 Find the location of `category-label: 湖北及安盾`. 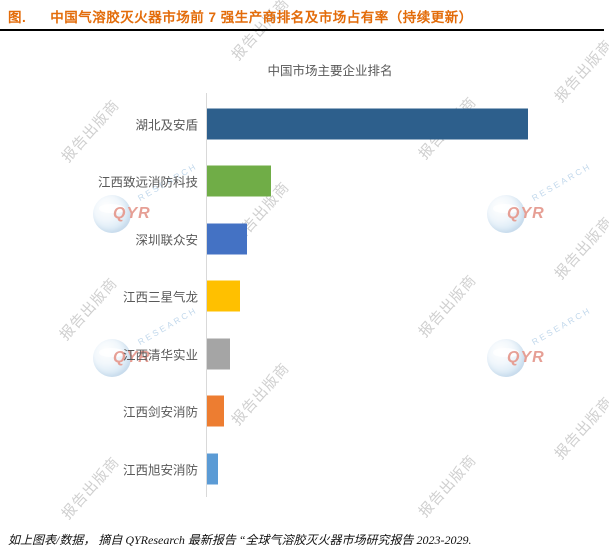

category-label: 湖北及安盾 is located at coordinates (166, 125).